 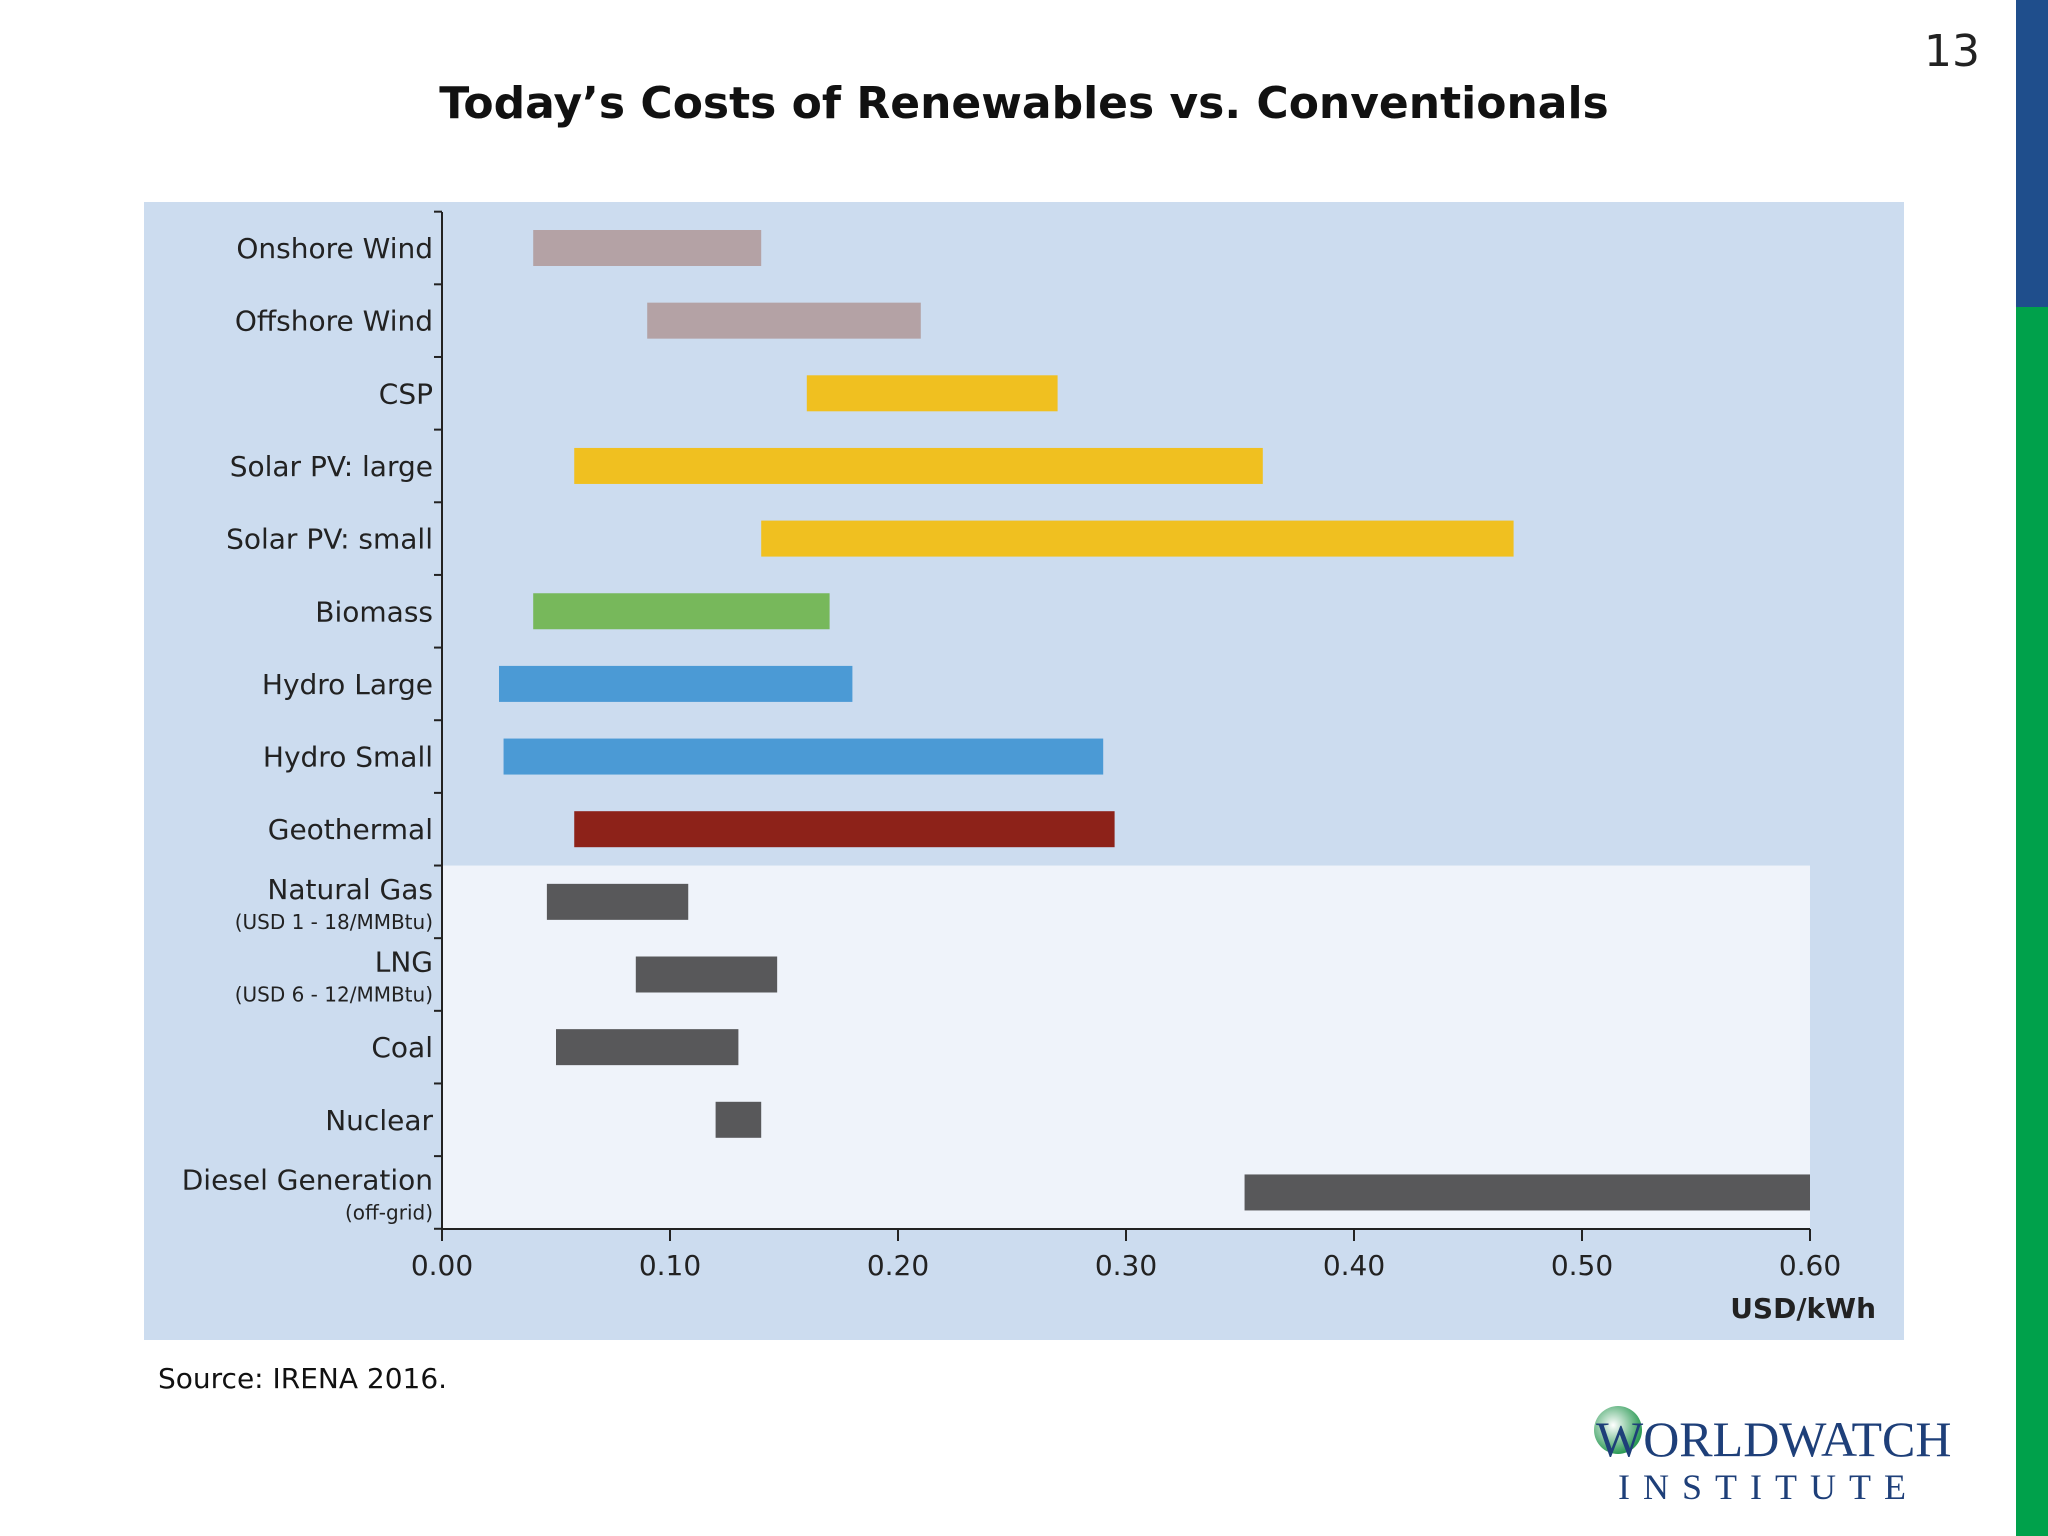 What do you see at coordinates (334, 321) in the screenshot?
I see `category-label: Offshore Wind` at bounding box center [334, 321].